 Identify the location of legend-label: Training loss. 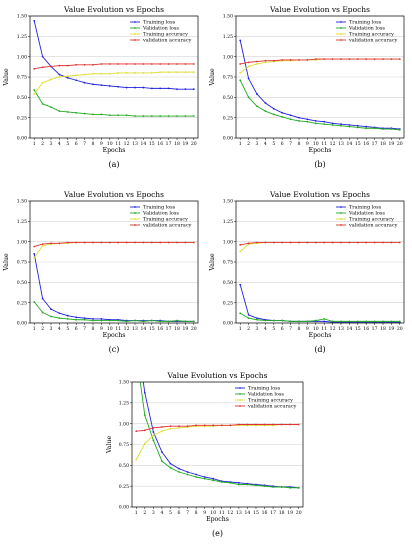
(264, 389).